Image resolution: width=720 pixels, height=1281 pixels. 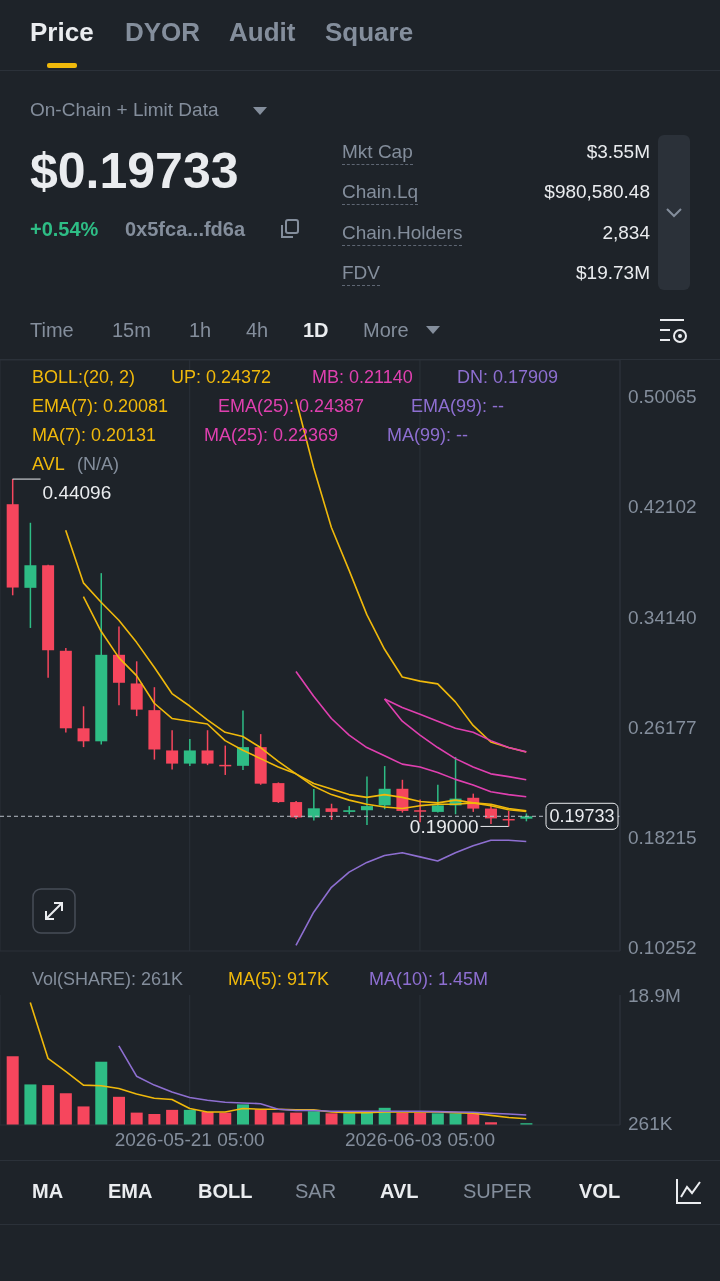 I want to click on annotation: 0.44096, so click(x=77, y=493).